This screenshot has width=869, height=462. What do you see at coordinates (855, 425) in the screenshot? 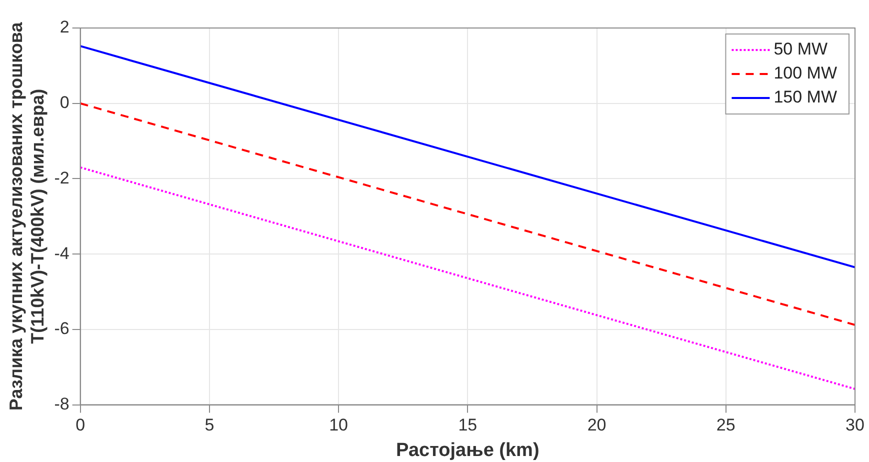
I see `x-tick-label: 30` at bounding box center [855, 425].